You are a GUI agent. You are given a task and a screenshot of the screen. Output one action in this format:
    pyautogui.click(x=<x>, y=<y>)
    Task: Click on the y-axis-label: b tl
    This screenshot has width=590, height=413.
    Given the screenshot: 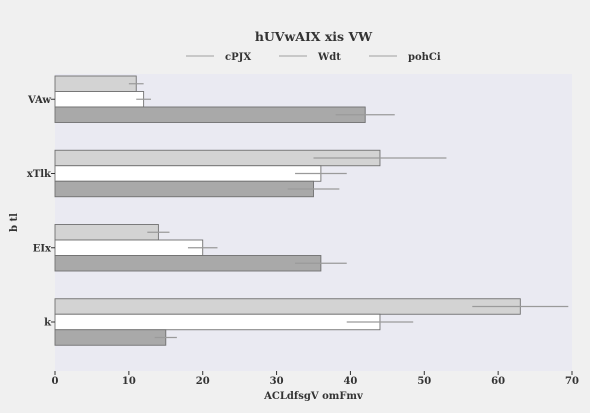 What is the action you would take?
    pyautogui.click(x=14, y=222)
    